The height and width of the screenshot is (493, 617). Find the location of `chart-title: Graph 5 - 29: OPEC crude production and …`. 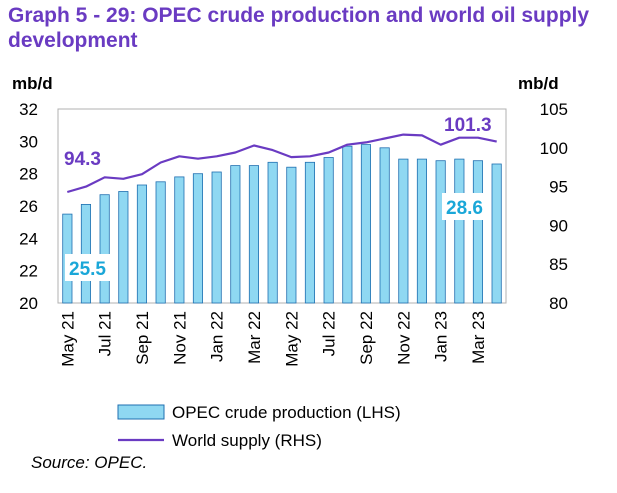

chart-title: Graph 5 - 29: OPEC crude production and … is located at coordinates (299, 28).